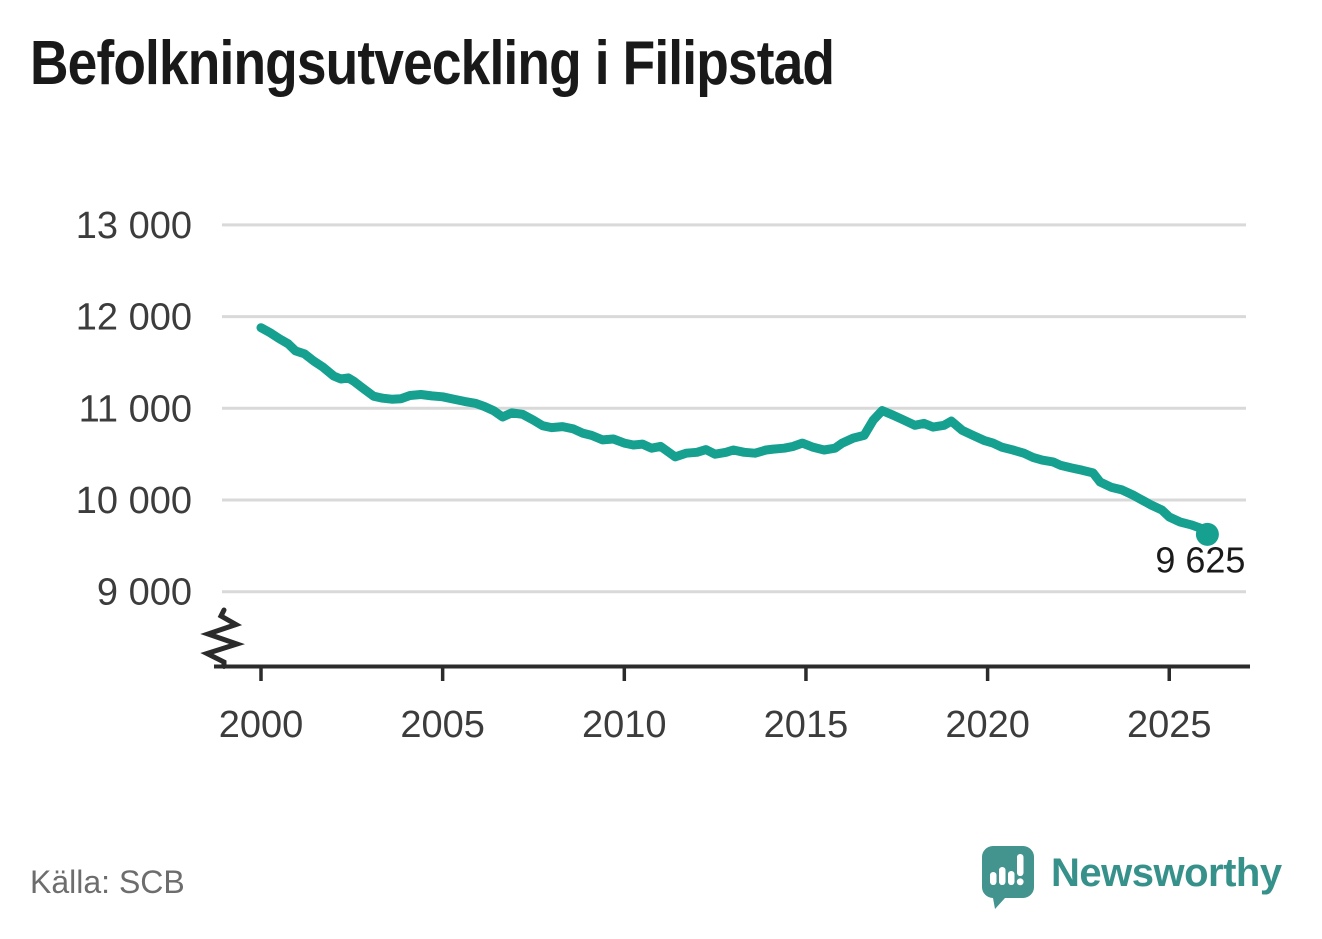 The height and width of the screenshot is (939, 1322). I want to click on last-point-value-label: 9 625, so click(1200, 559).